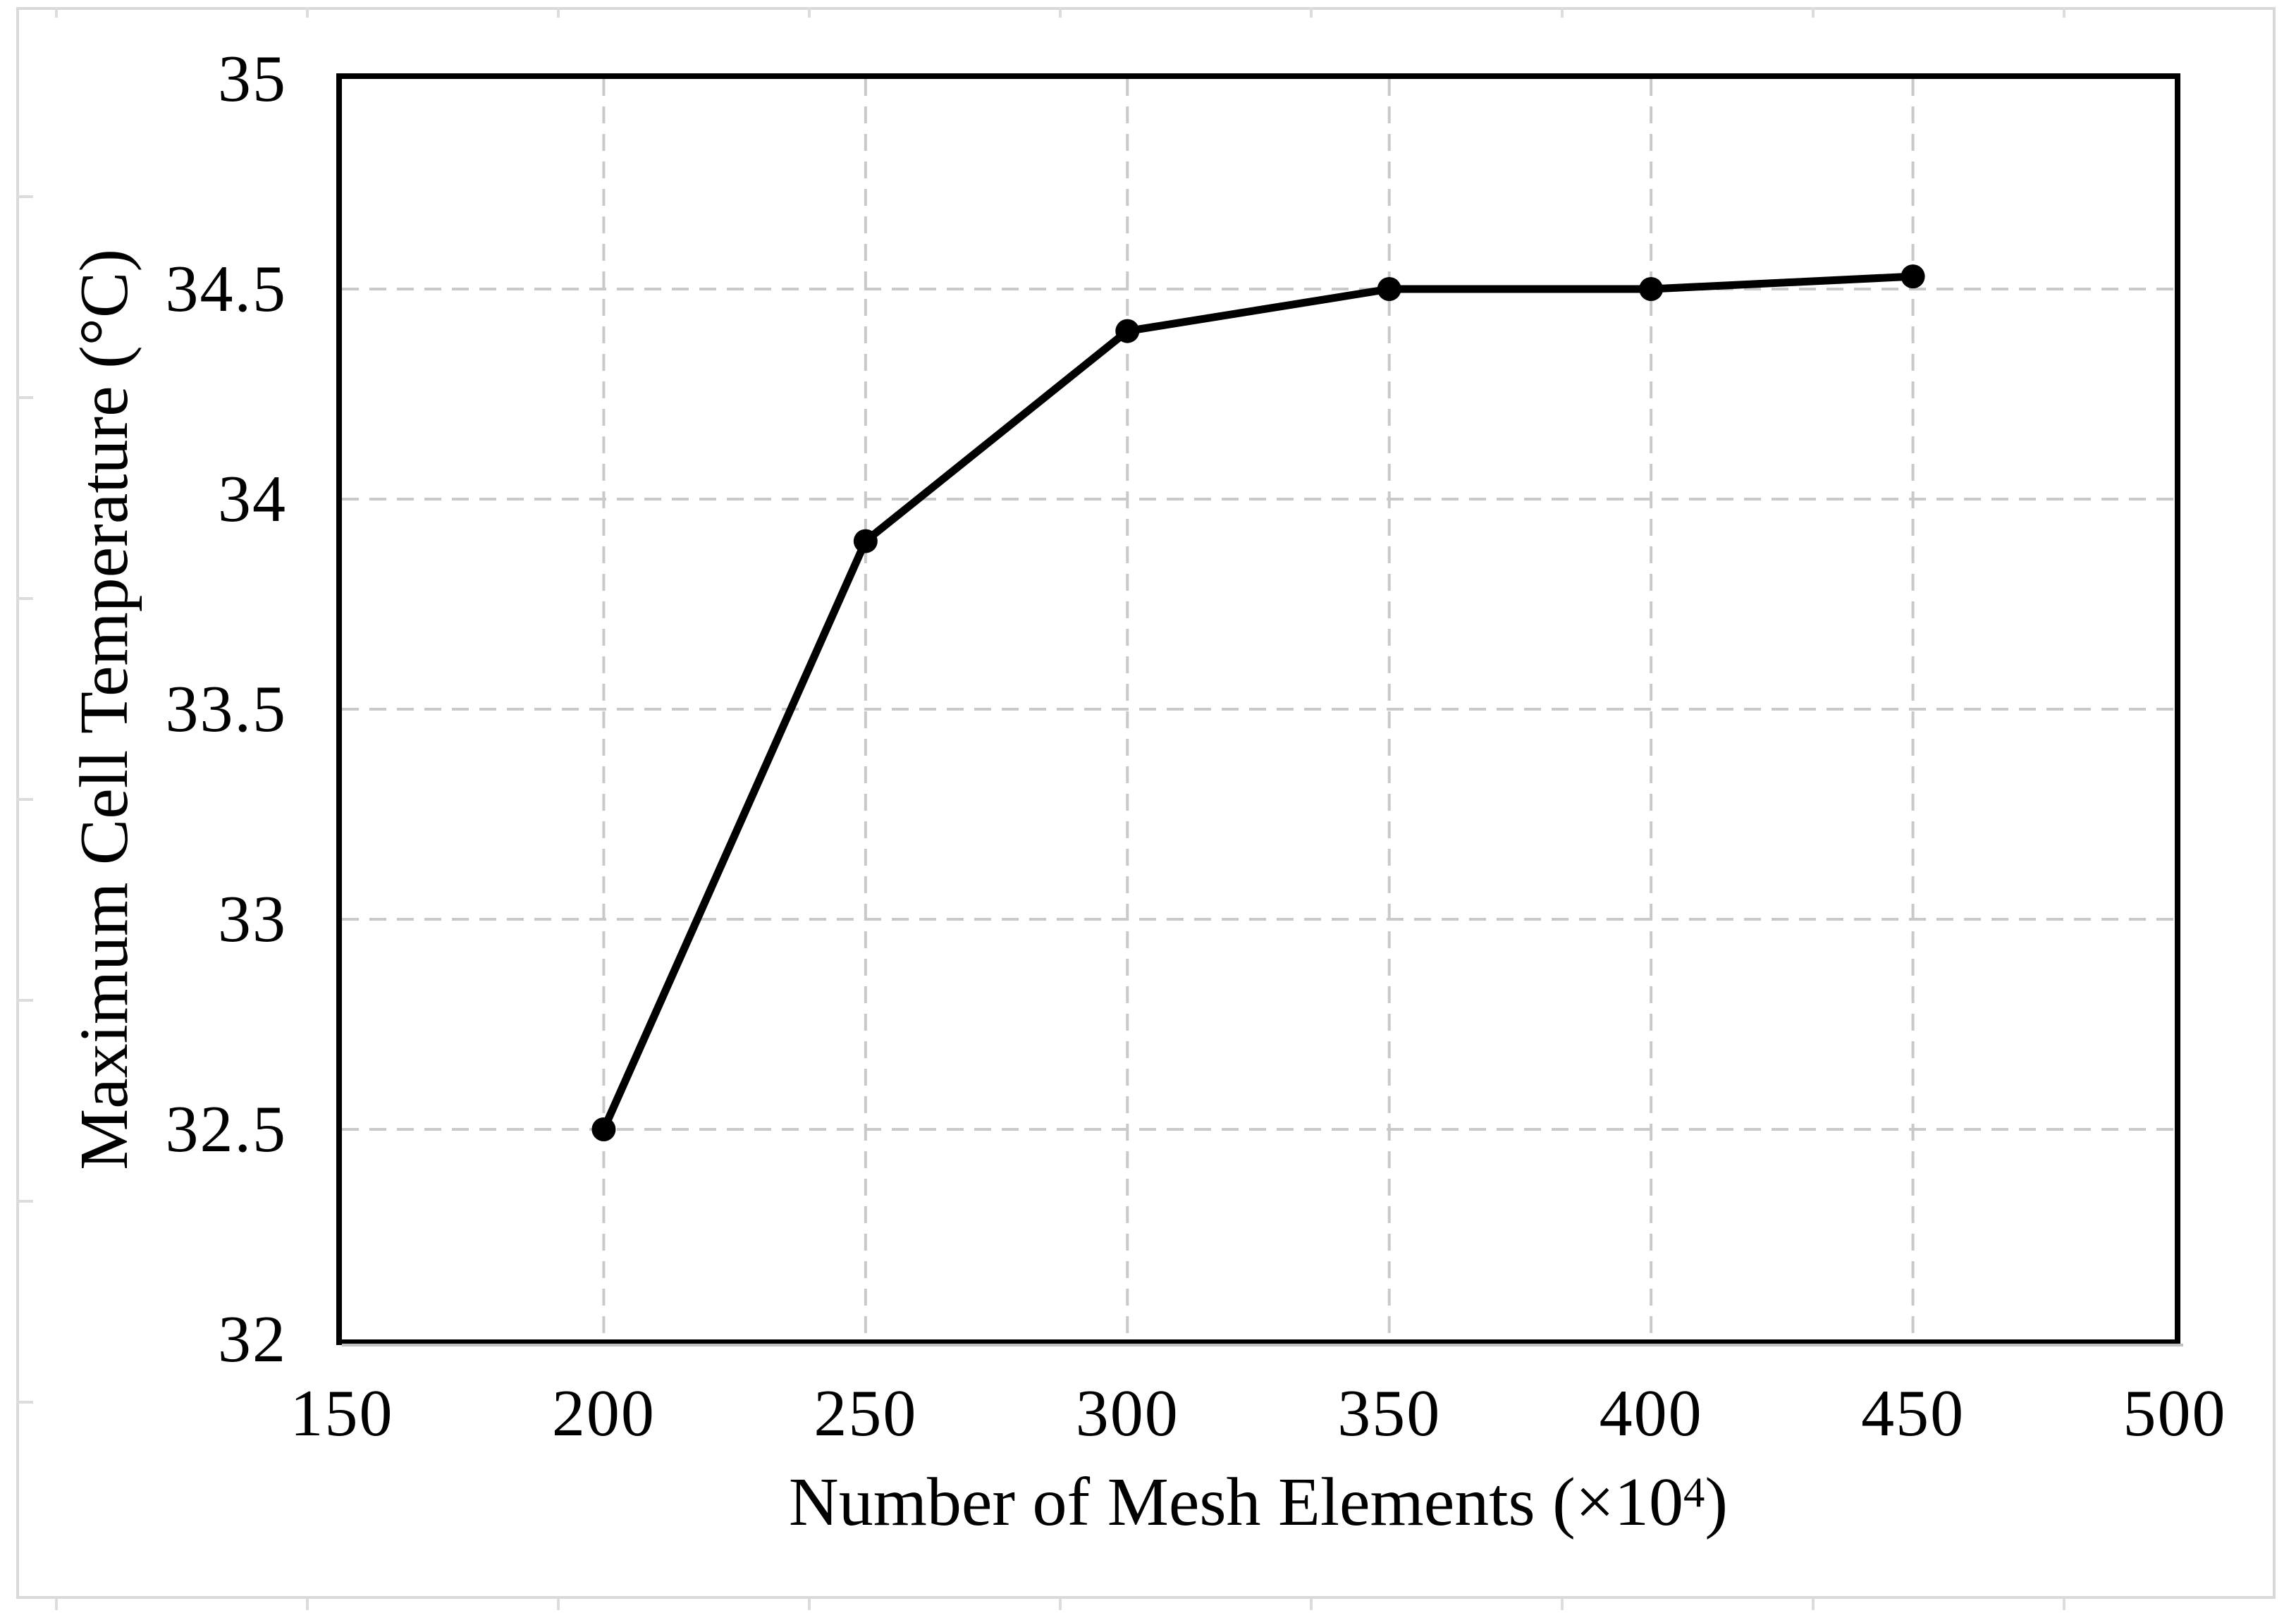 This screenshot has width=2296, height=1620. Describe the element at coordinates (143, 709) in the screenshot. I see `y-axis-tick-labels: 32 32.5 33 33.5 34 34.5 35` at that location.